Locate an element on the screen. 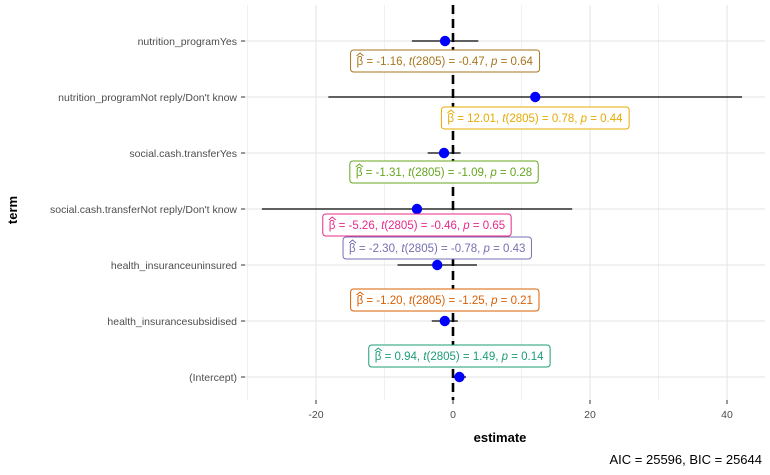 The width and height of the screenshot is (770, 475). annotation-label: β = -1.20, t(2805) = -1.25, p = 0.21 is located at coordinates (445, 300).